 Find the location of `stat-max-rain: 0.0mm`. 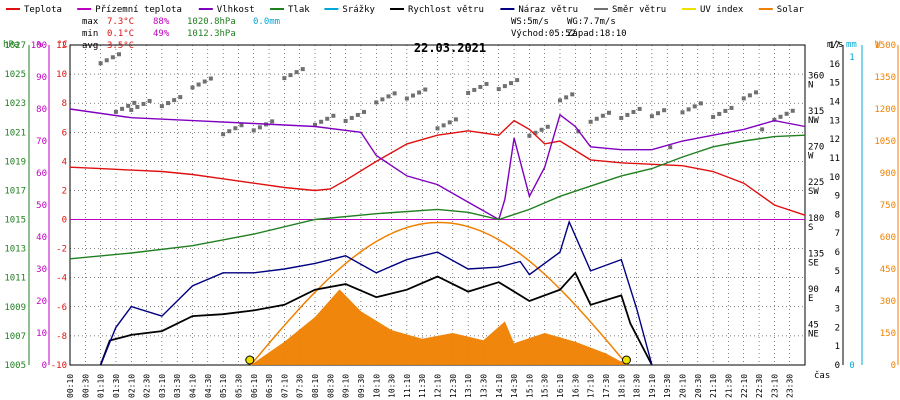

stat-max-rain: 0.0mm is located at coordinates (266, 22).